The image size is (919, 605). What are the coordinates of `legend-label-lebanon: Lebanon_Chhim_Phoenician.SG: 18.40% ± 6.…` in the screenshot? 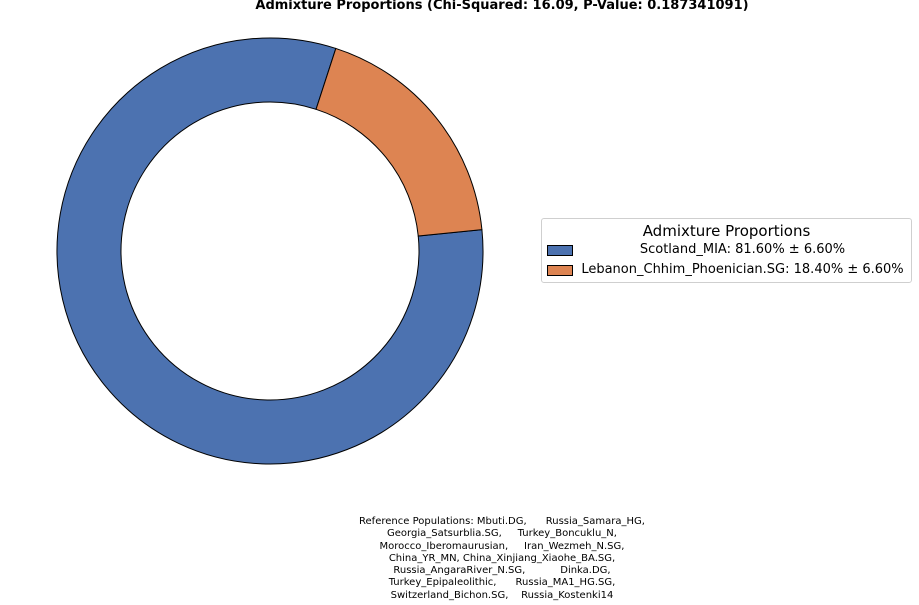 It's located at (742, 269).